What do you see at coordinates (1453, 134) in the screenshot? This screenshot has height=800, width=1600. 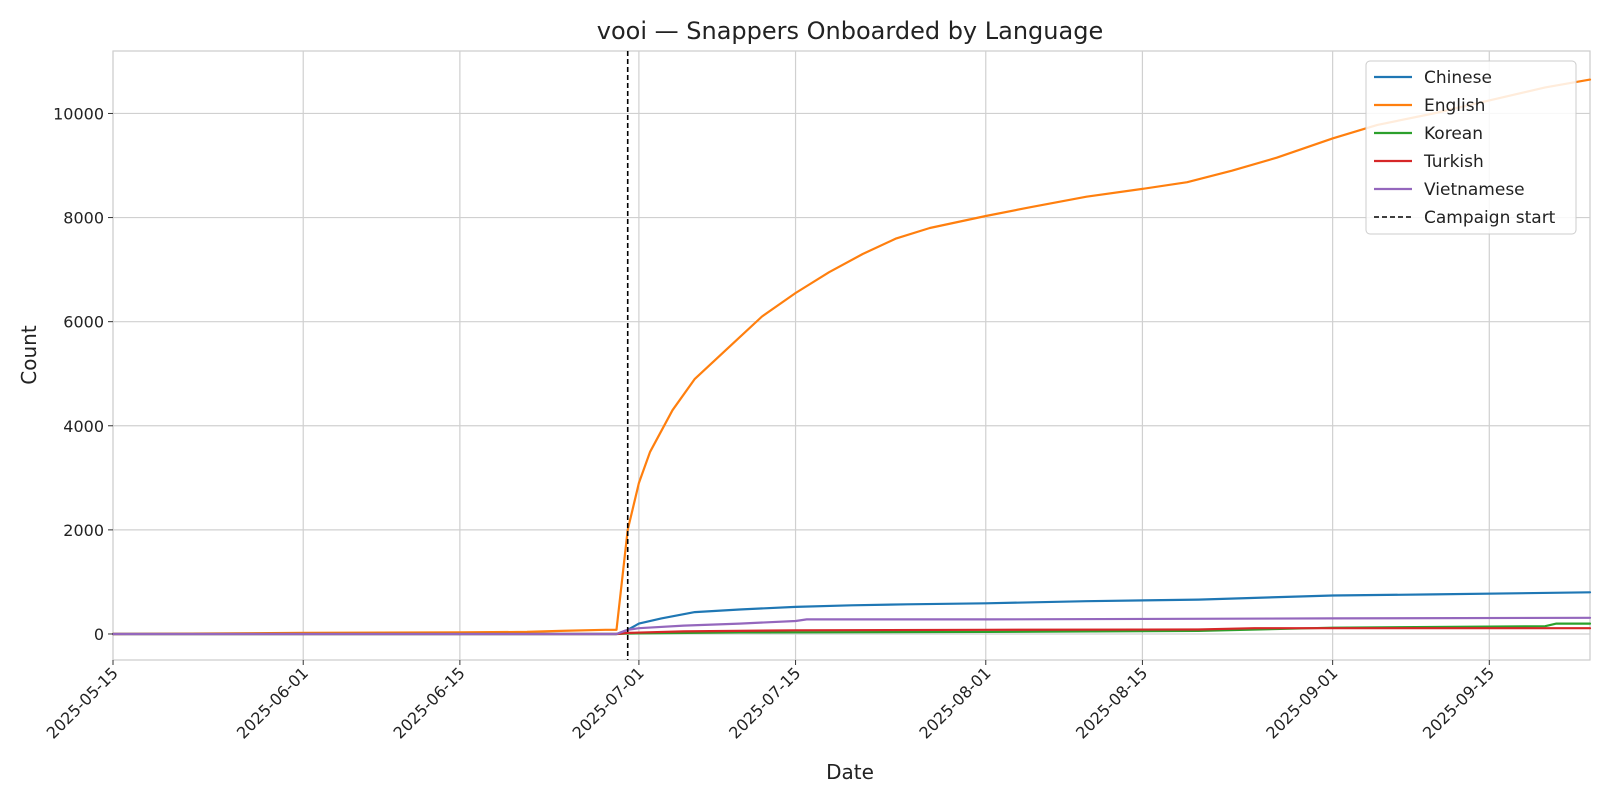 I see `legend-label: Korean` at bounding box center [1453, 134].